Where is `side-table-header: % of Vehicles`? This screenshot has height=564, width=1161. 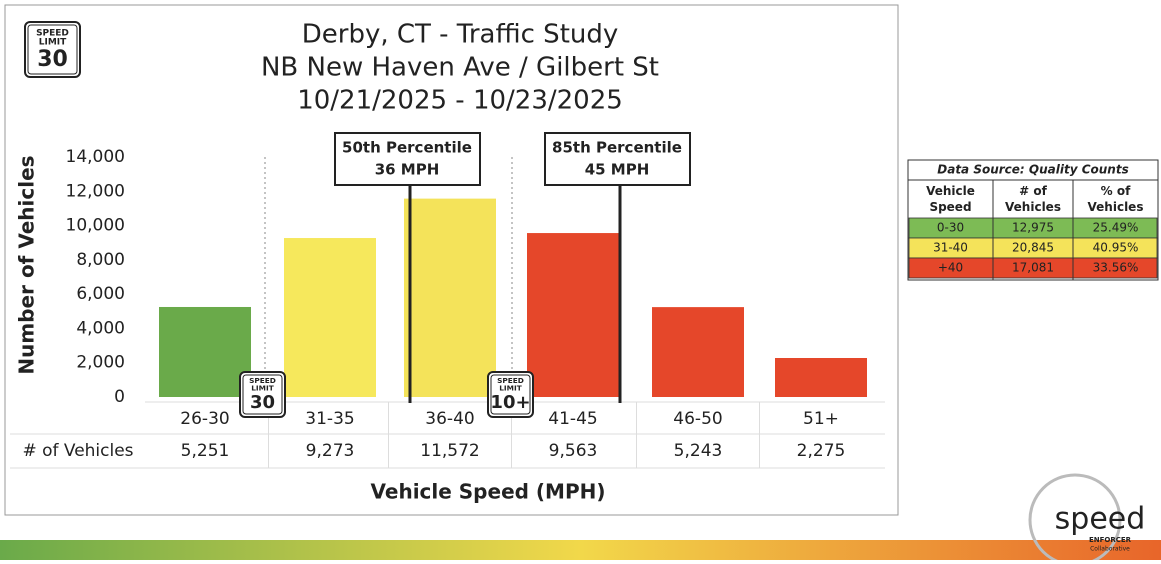
side-table-header: % of Vehicles is located at coordinates (1116, 199).